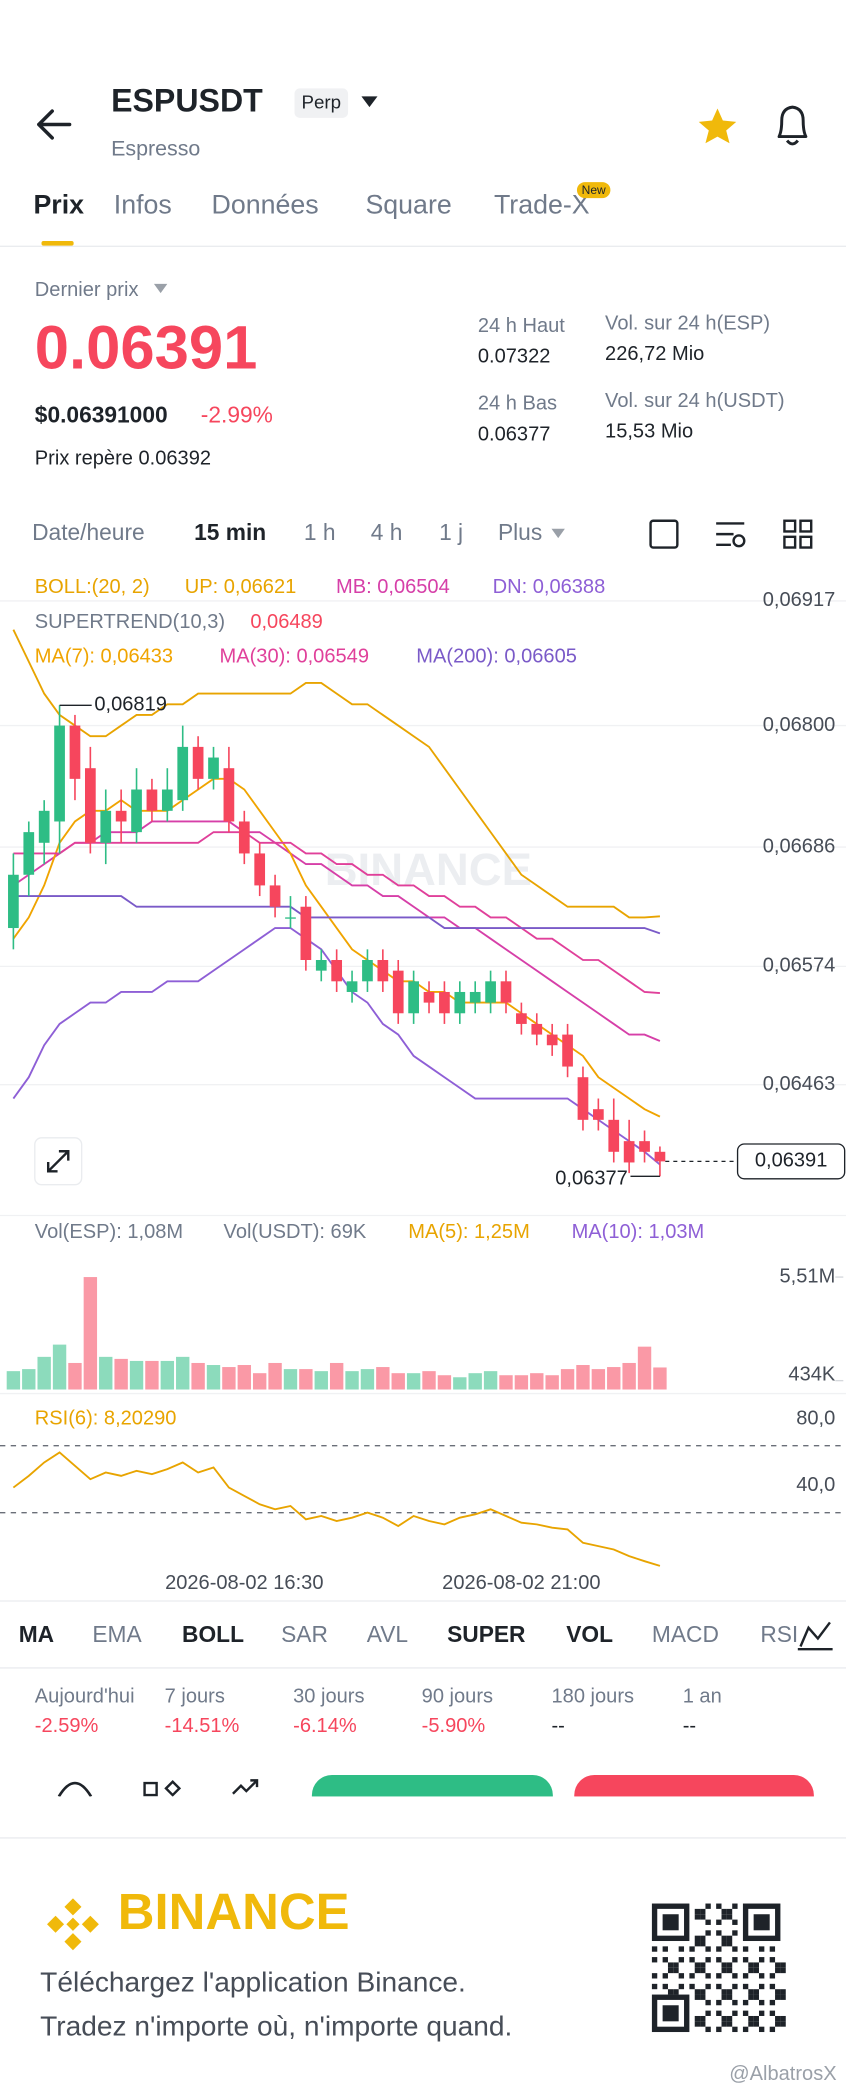 The image size is (846, 2099). What do you see at coordinates (143, 204) in the screenshot?
I see `tab: Infos` at bounding box center [143, 204].